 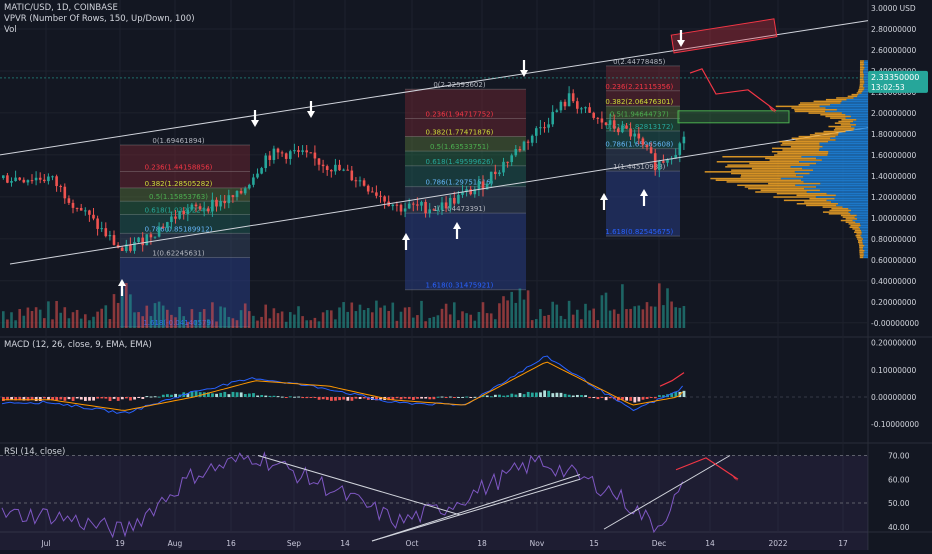 I want to click on price-tick-label: 2.80000000, so click(x=894, y=29).